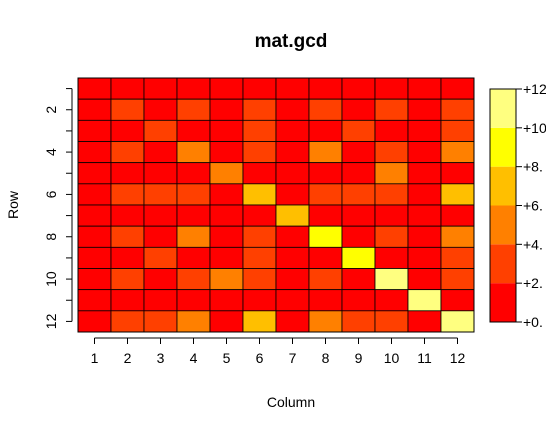  What do you see at coordinates (517, 205) in the screenshot?
I see `color-legend: +0. +2. +4. +6. +8. +10 +12` at bounding box center [517, 205].